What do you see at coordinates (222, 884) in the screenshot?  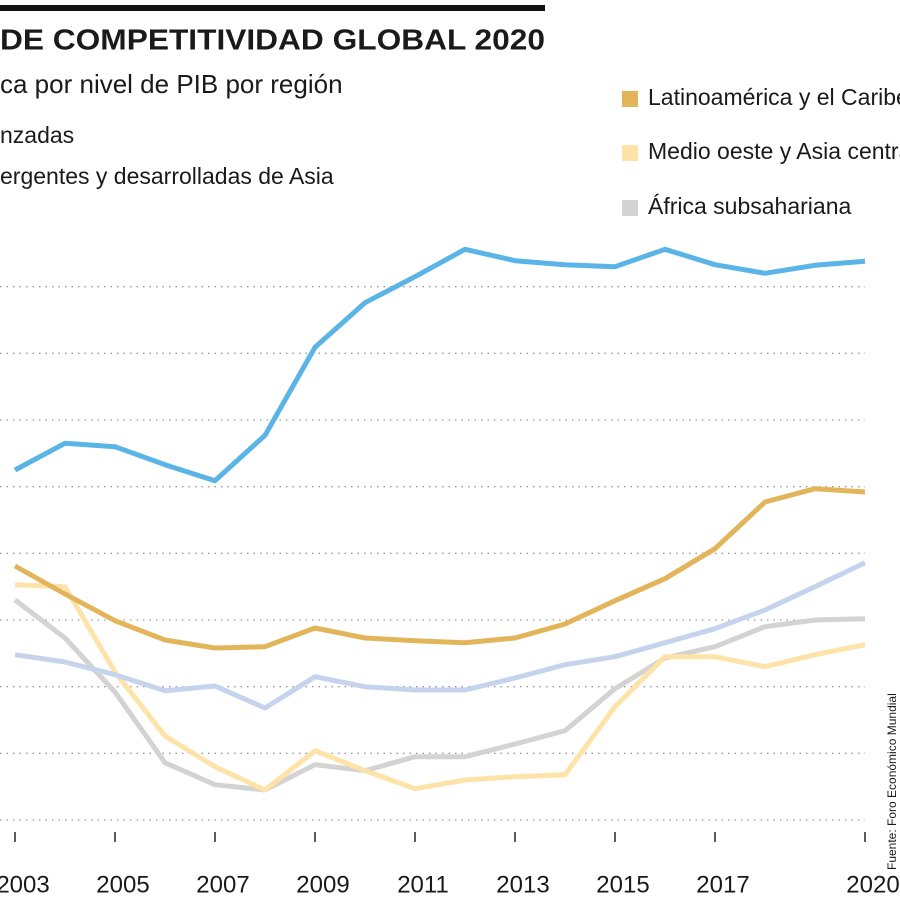 I see `x-tick-label: 2007` at bounding box center [222, 884].